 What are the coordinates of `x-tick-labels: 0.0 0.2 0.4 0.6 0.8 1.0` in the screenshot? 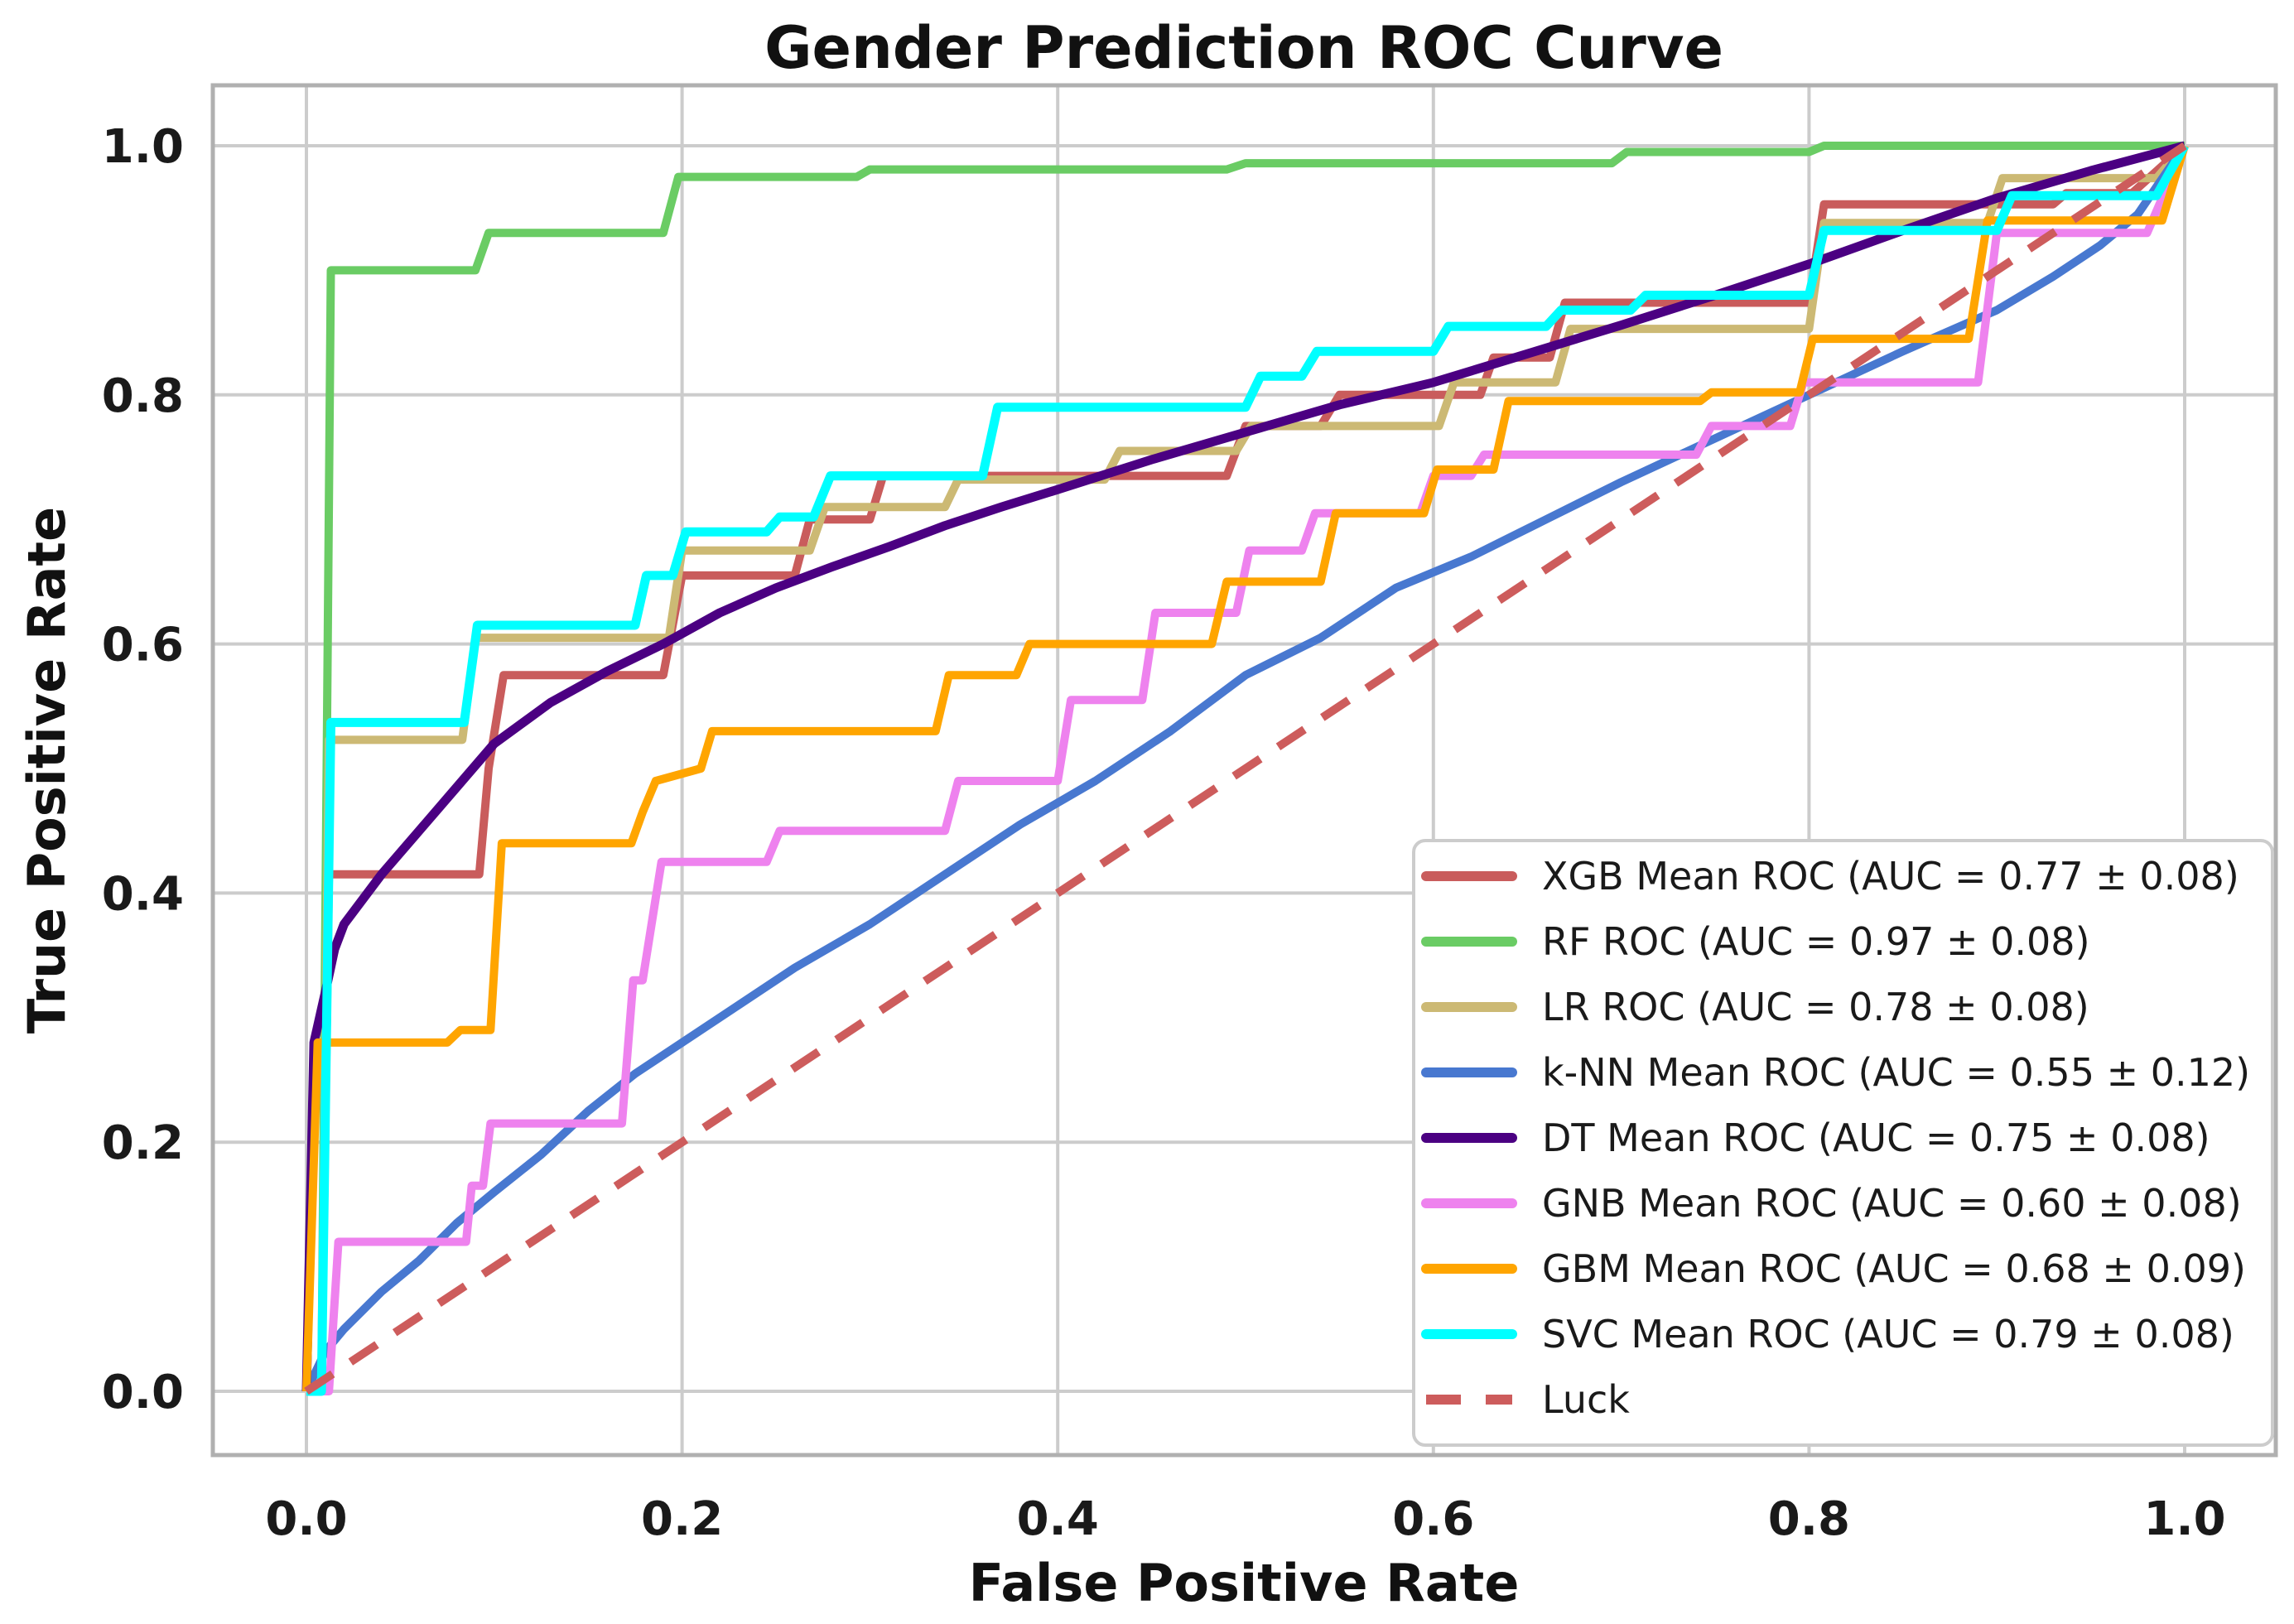 It's located at (1245, 1519).